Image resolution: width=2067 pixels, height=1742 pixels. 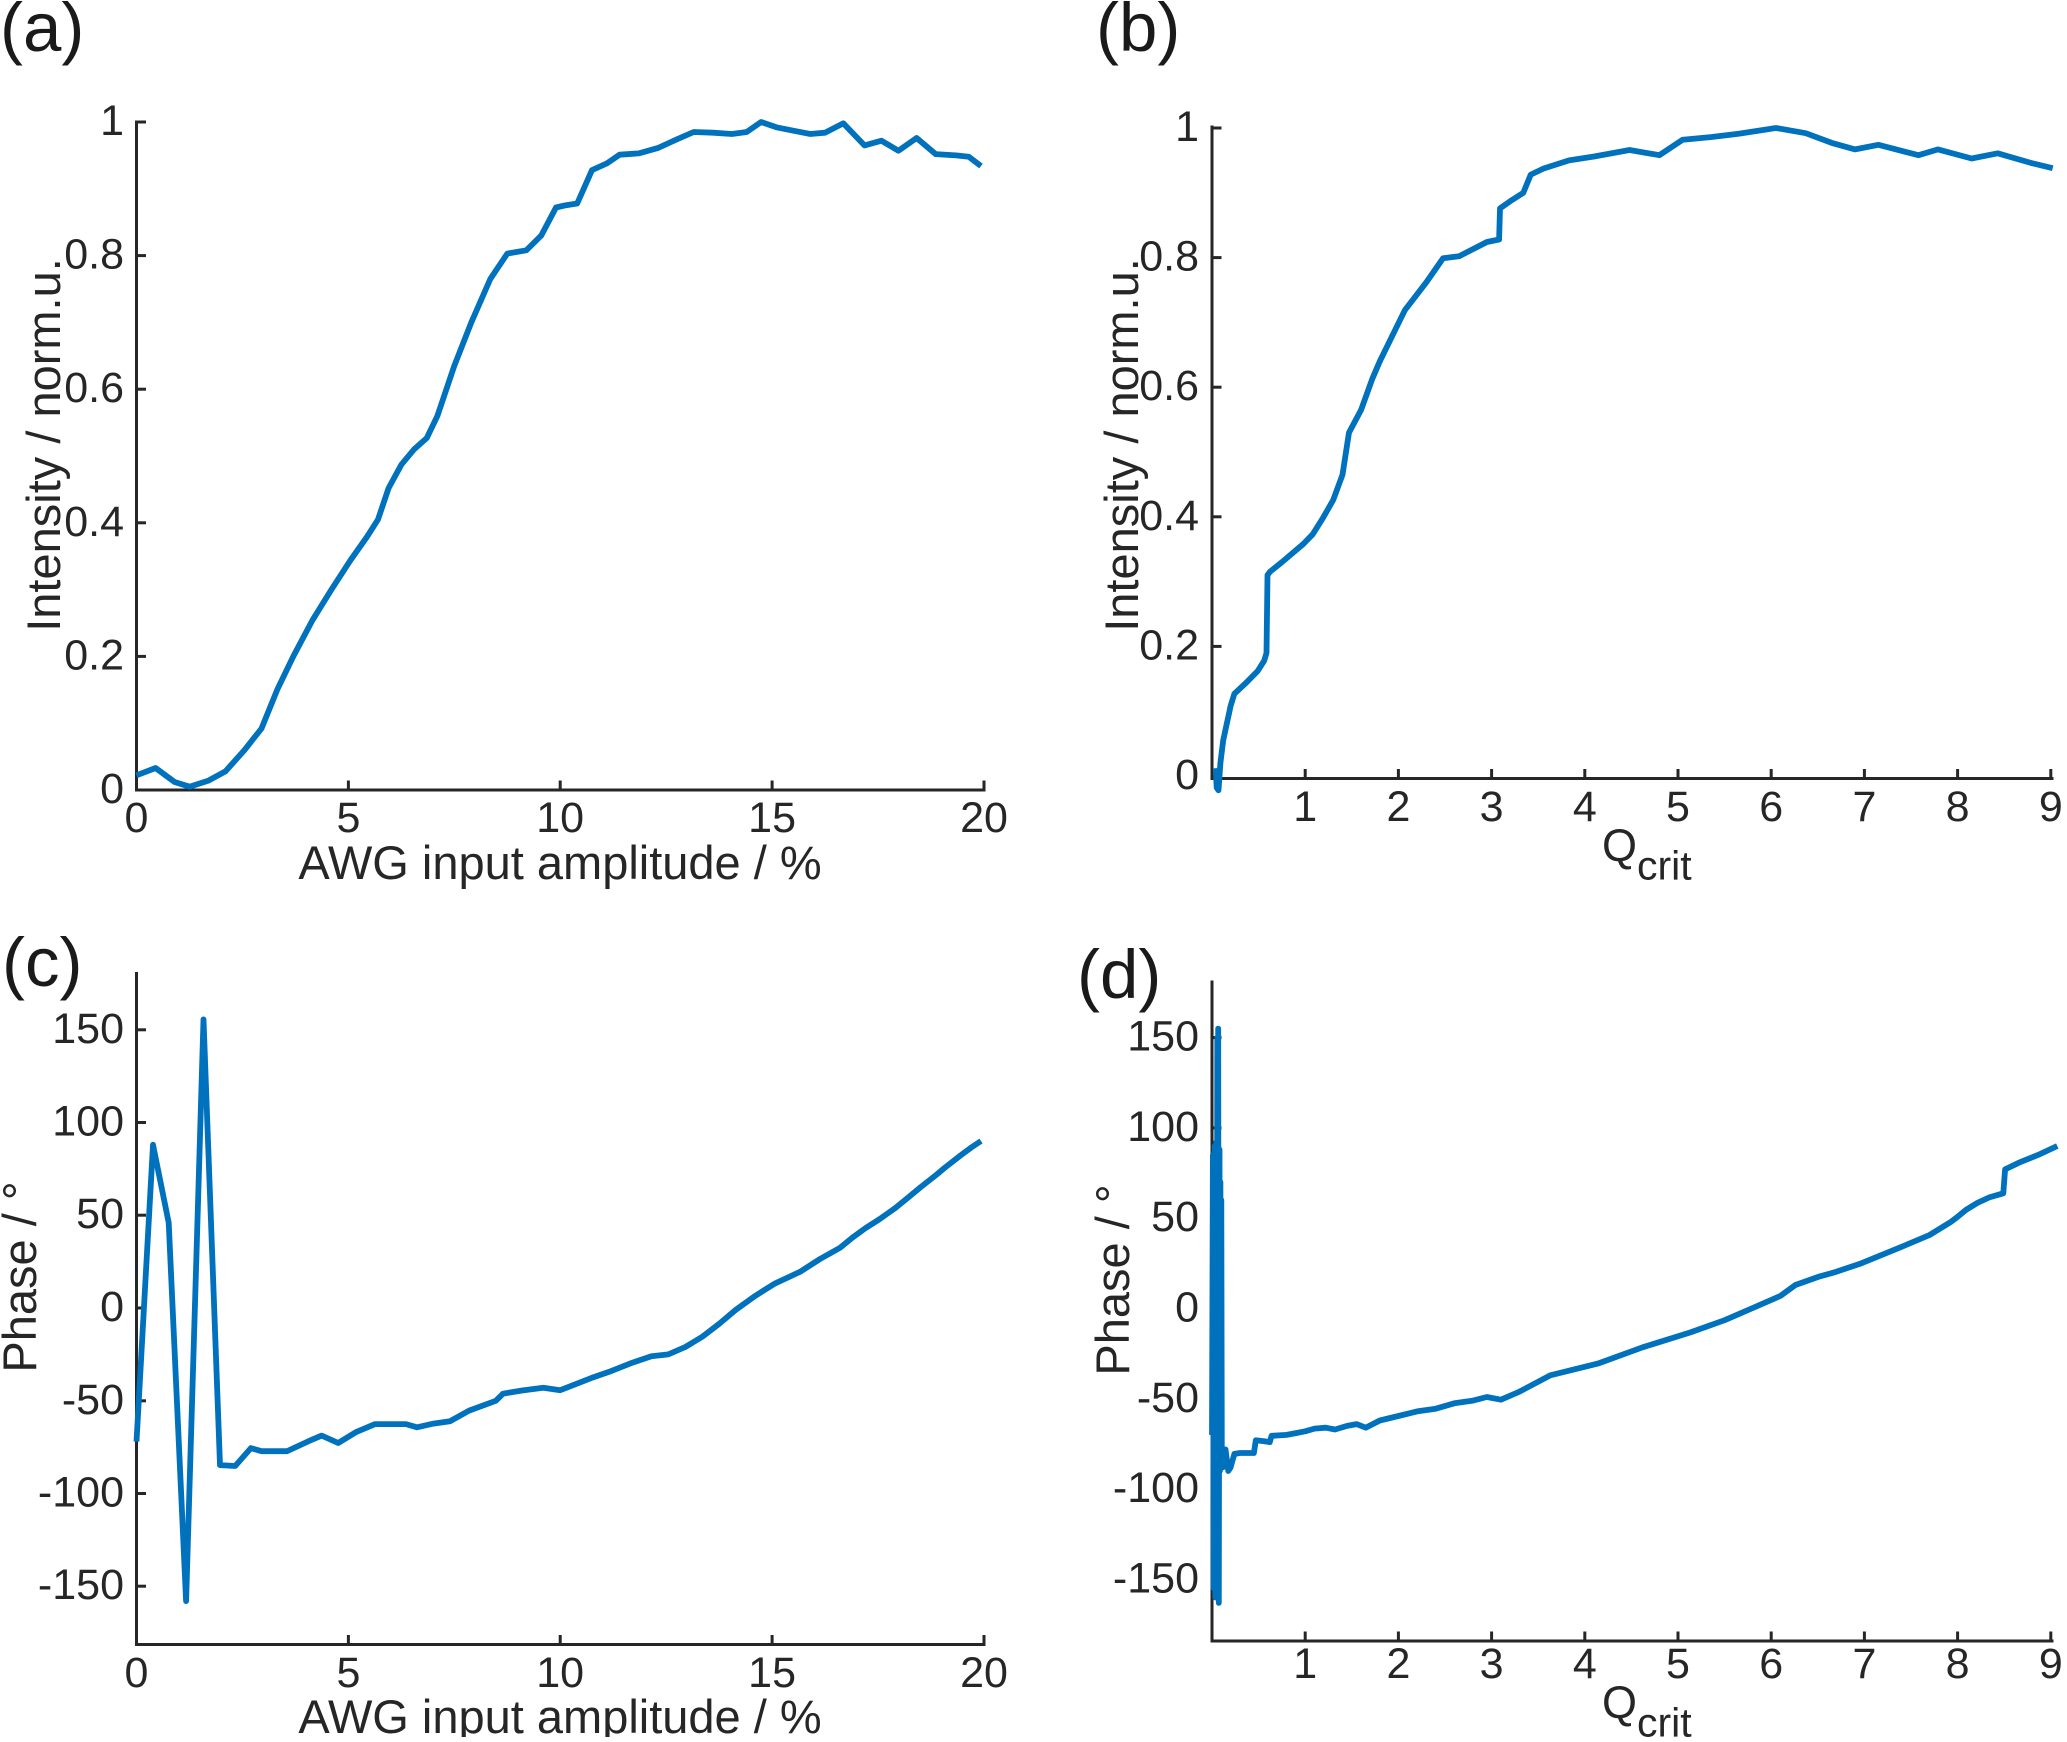 I want to click on svg-text: (c), so click(x=42, y=962).